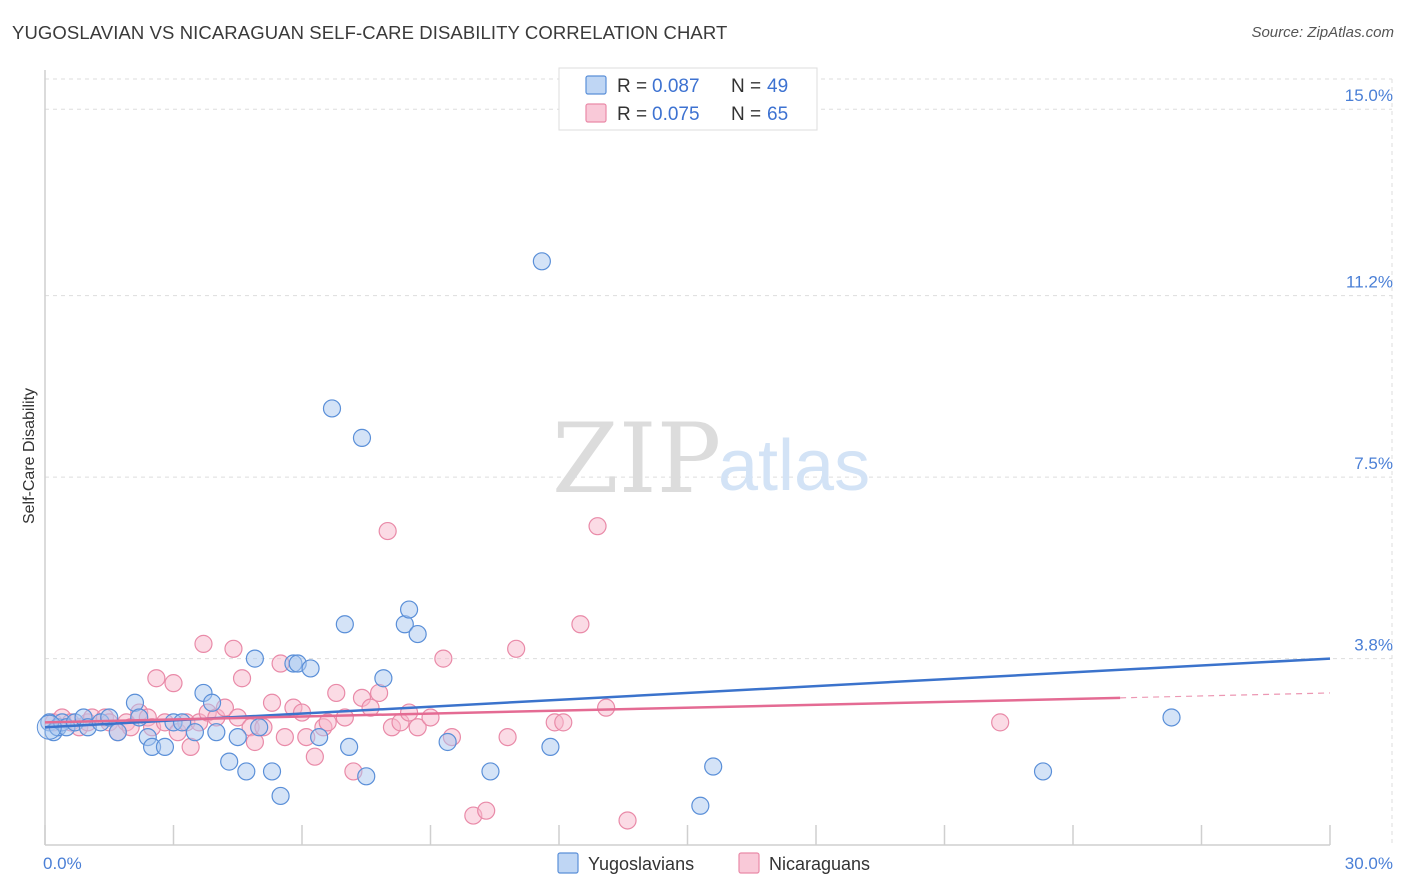 This screenshot has height=892, width=1406. Describe the element at coordinates (1369, 95) in the screenshot. I see `y-tick-label: 15.0%` at that location.